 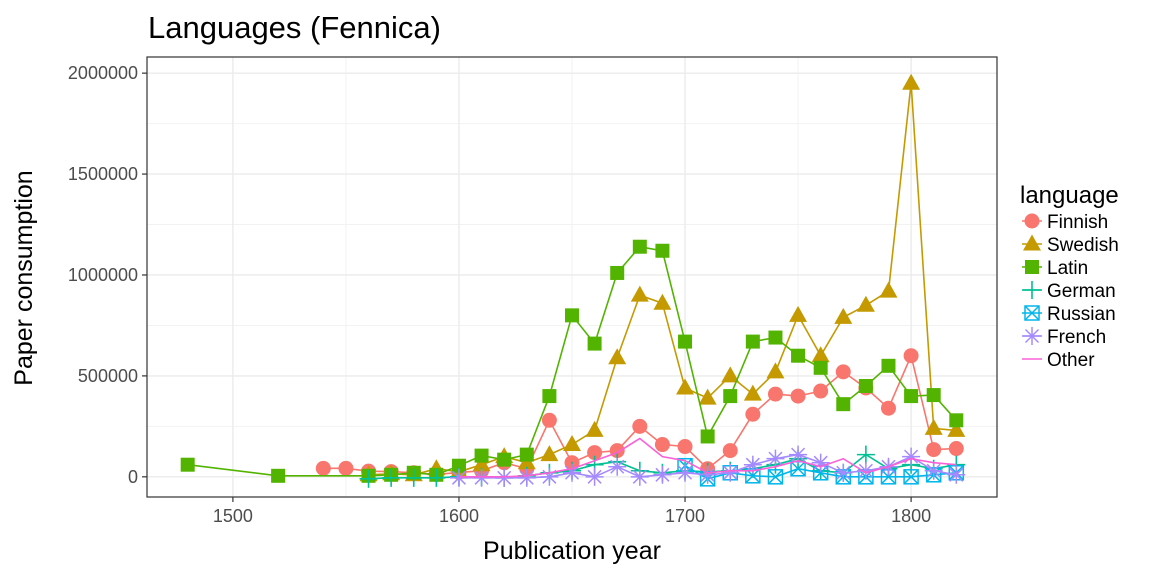 What do you see at coordinates (1032, 313) in the screenshot?
I see `legend-key-russian` at bounding box center [1032, 313].